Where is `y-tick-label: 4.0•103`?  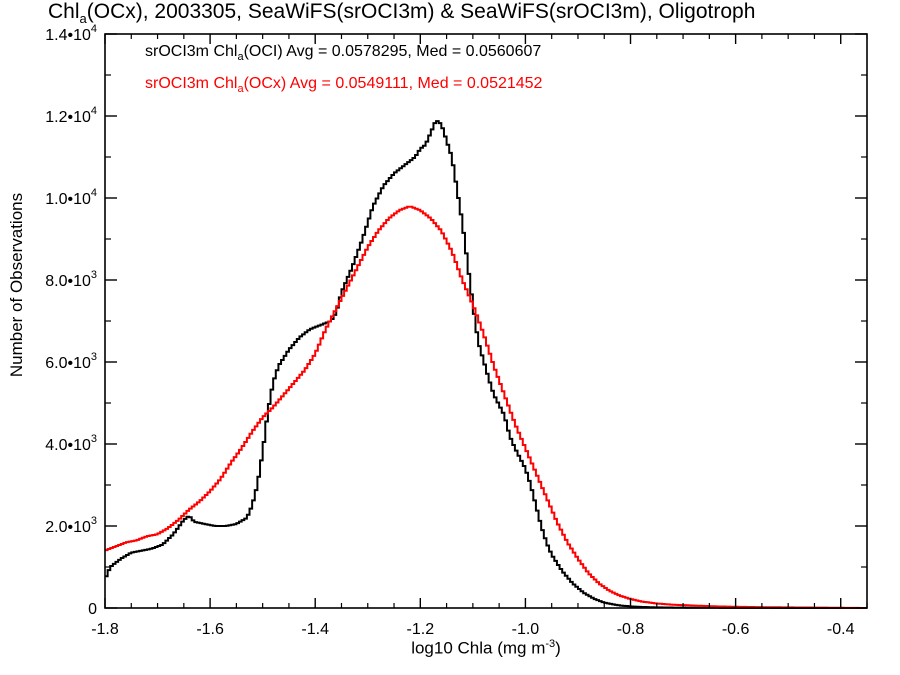 y-tick-label: 4.0•103 is located at coordinates (71, 443).